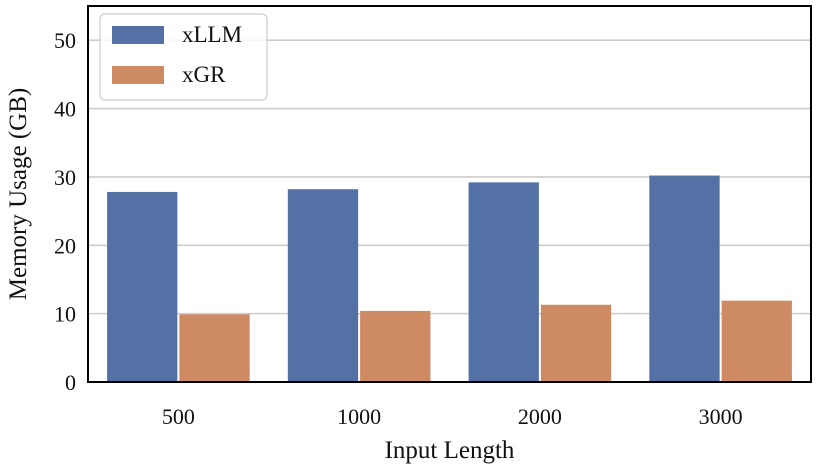 Image resolution: width=817 pixels, height=469 pixels. Describe the element at coordinates (359, 416) in the screenshot. I see `x-tick-label: 1000` at that location.